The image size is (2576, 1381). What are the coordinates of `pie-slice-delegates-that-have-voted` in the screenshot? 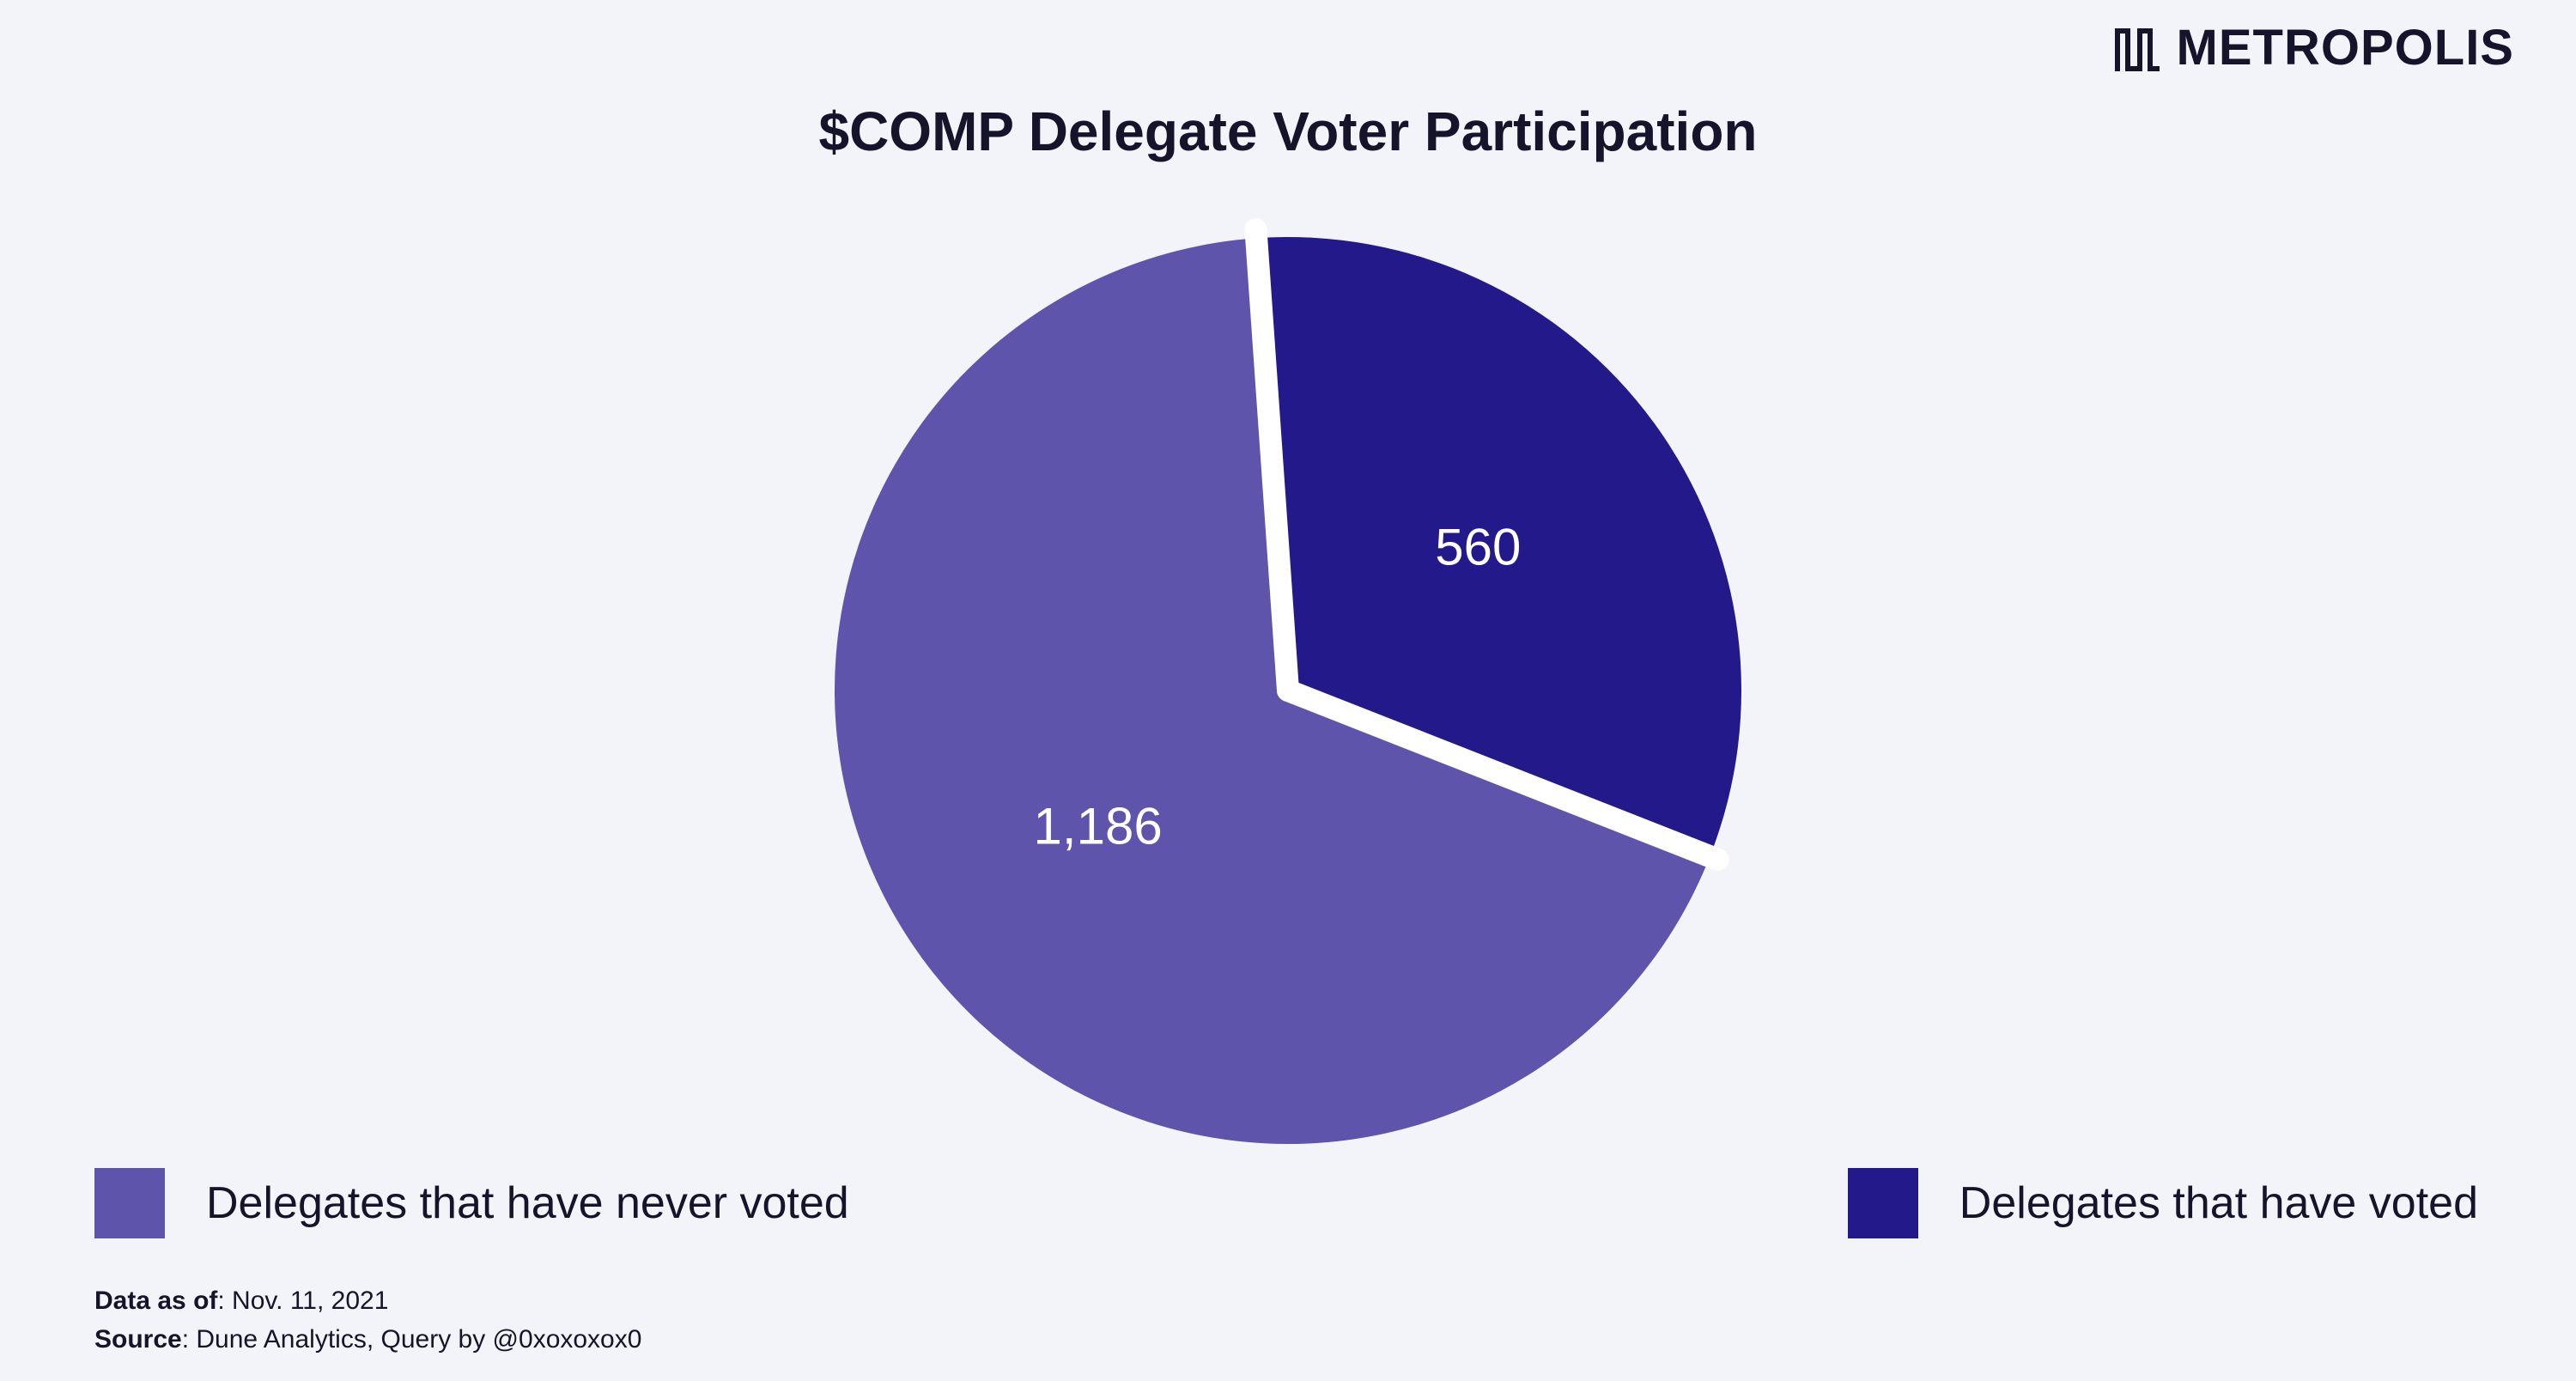 It's located at (1499, 547).